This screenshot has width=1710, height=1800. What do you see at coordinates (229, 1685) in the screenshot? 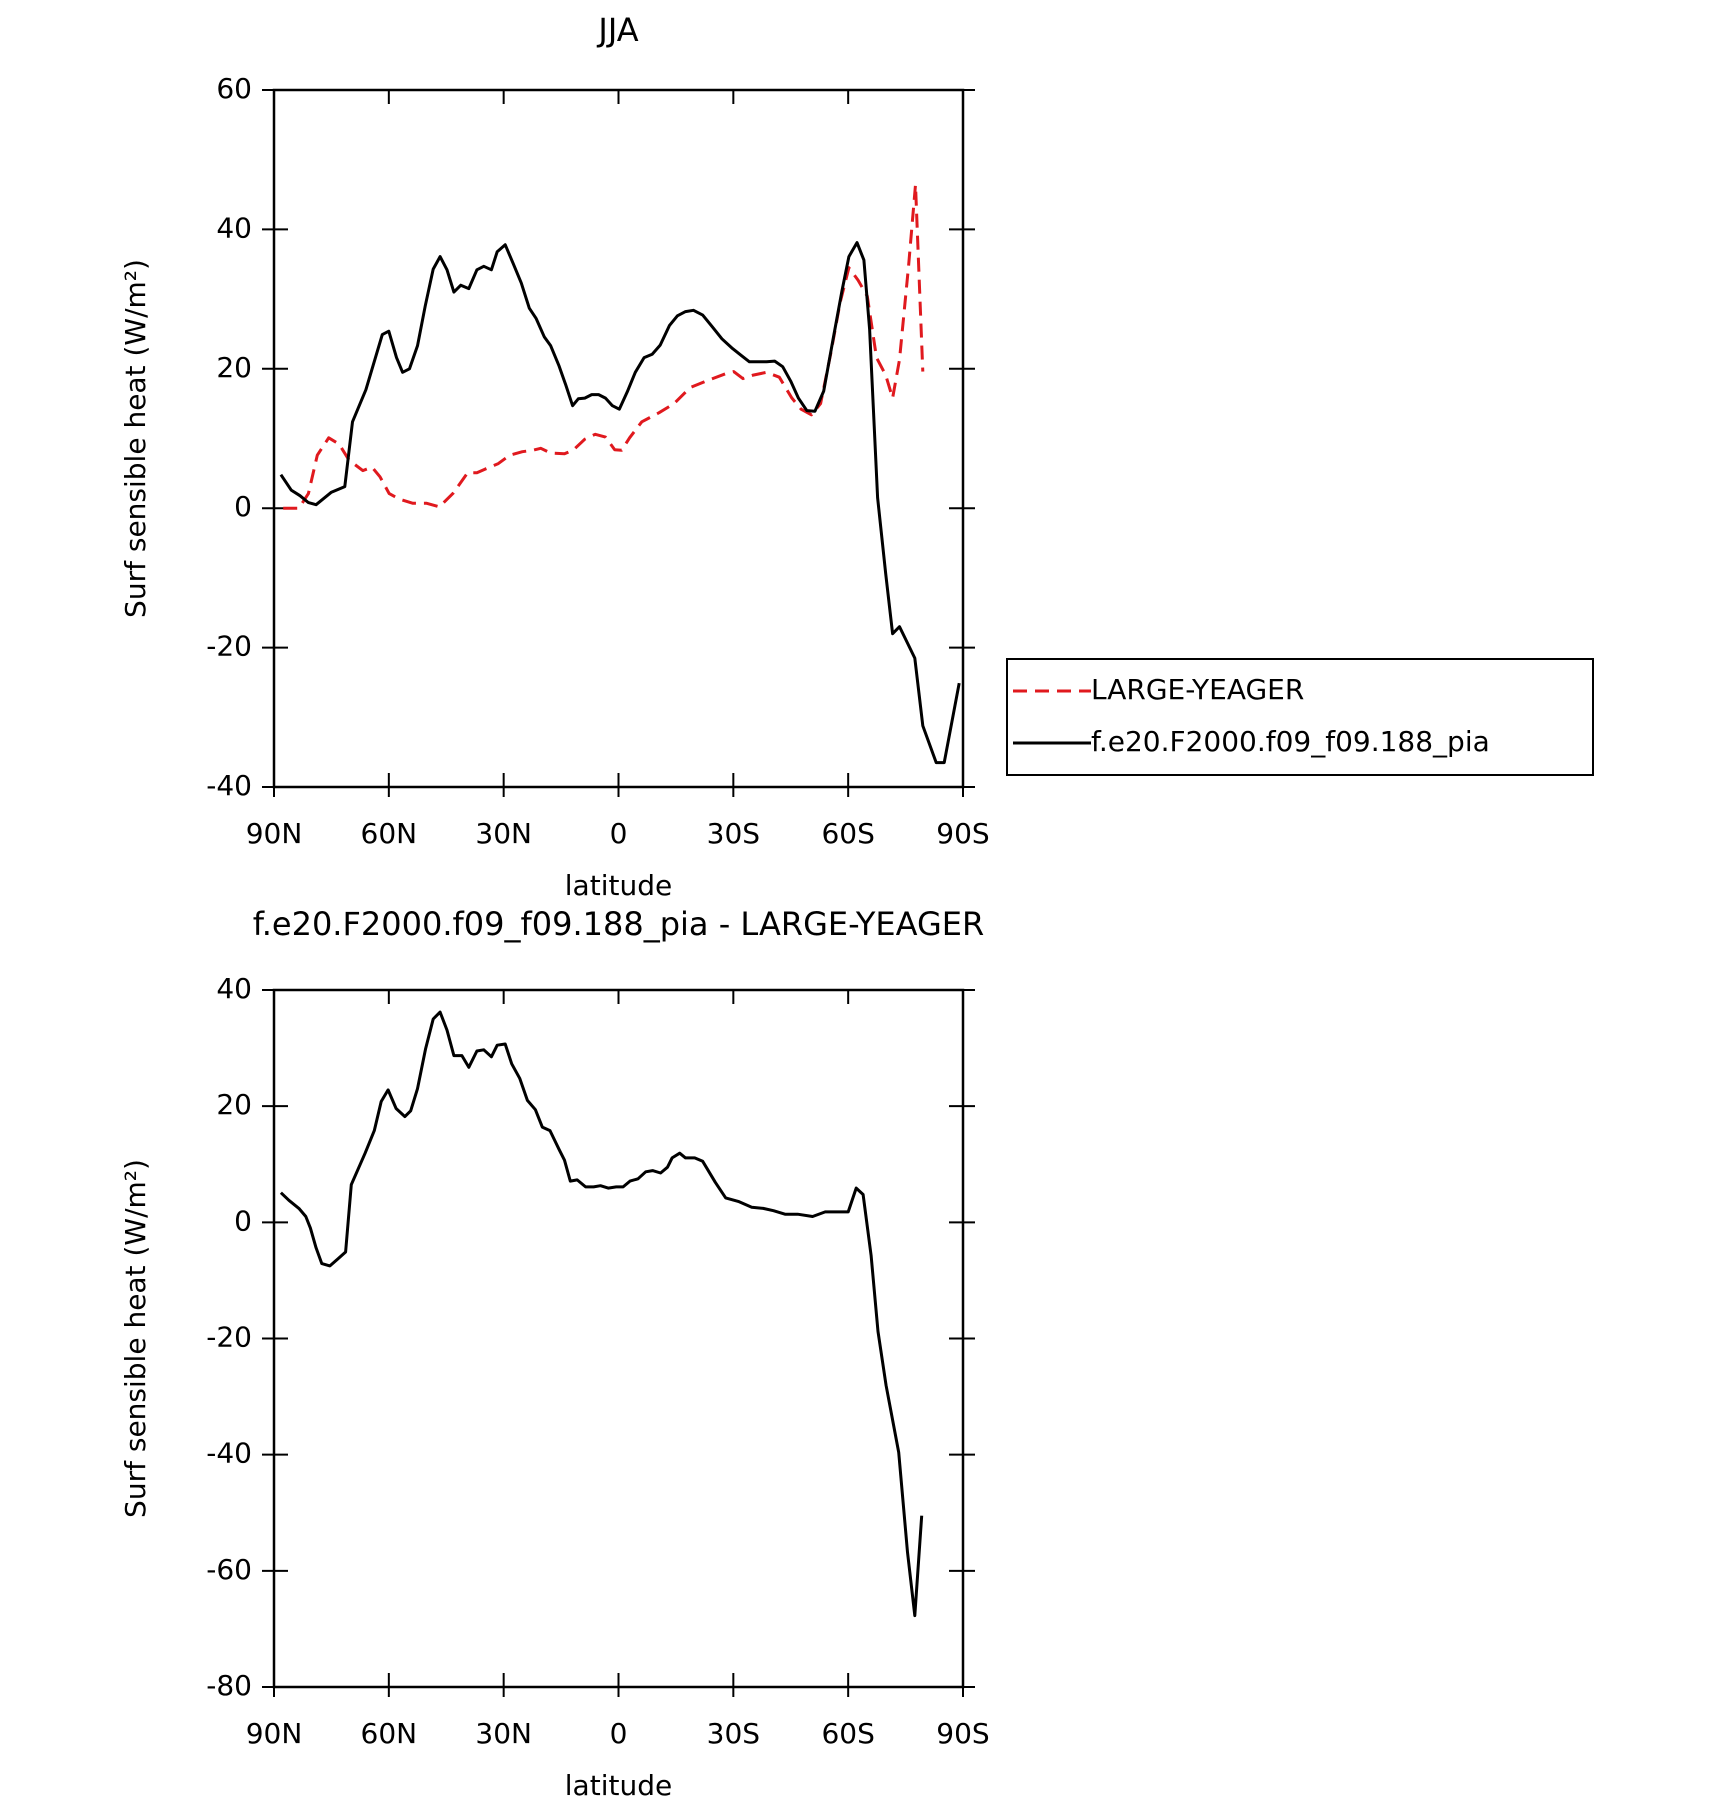
I see `y-tick-label: -80` at bounding box center [229, 1685].